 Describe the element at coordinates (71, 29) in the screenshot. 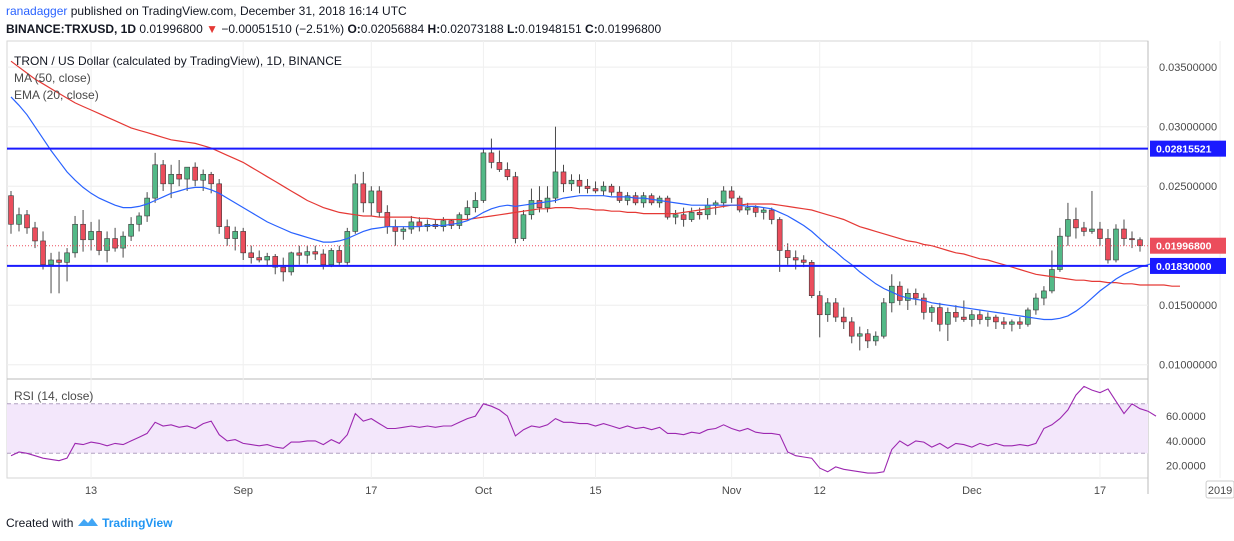

I see `symbol-label: BINANCE:TRXUSD, 1D` at that location.